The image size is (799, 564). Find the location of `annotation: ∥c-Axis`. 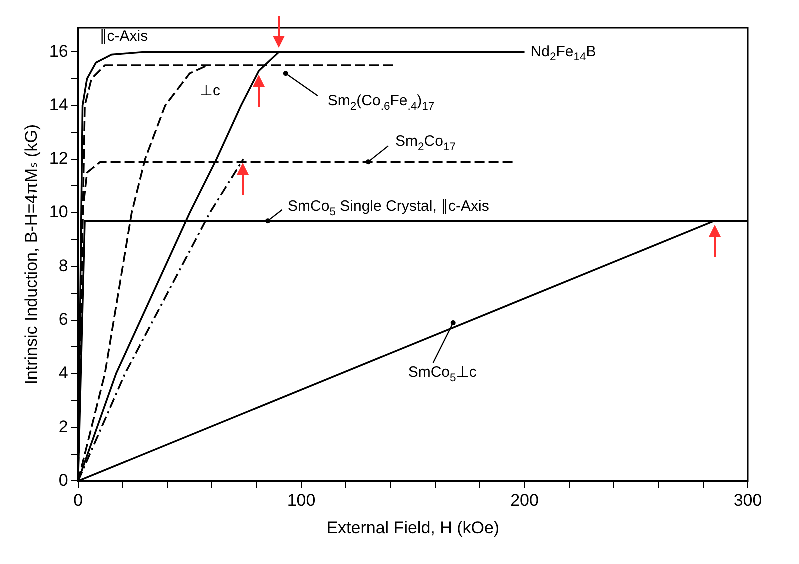

annotation: ∥c-Axis is located at coordinates (124, 36).